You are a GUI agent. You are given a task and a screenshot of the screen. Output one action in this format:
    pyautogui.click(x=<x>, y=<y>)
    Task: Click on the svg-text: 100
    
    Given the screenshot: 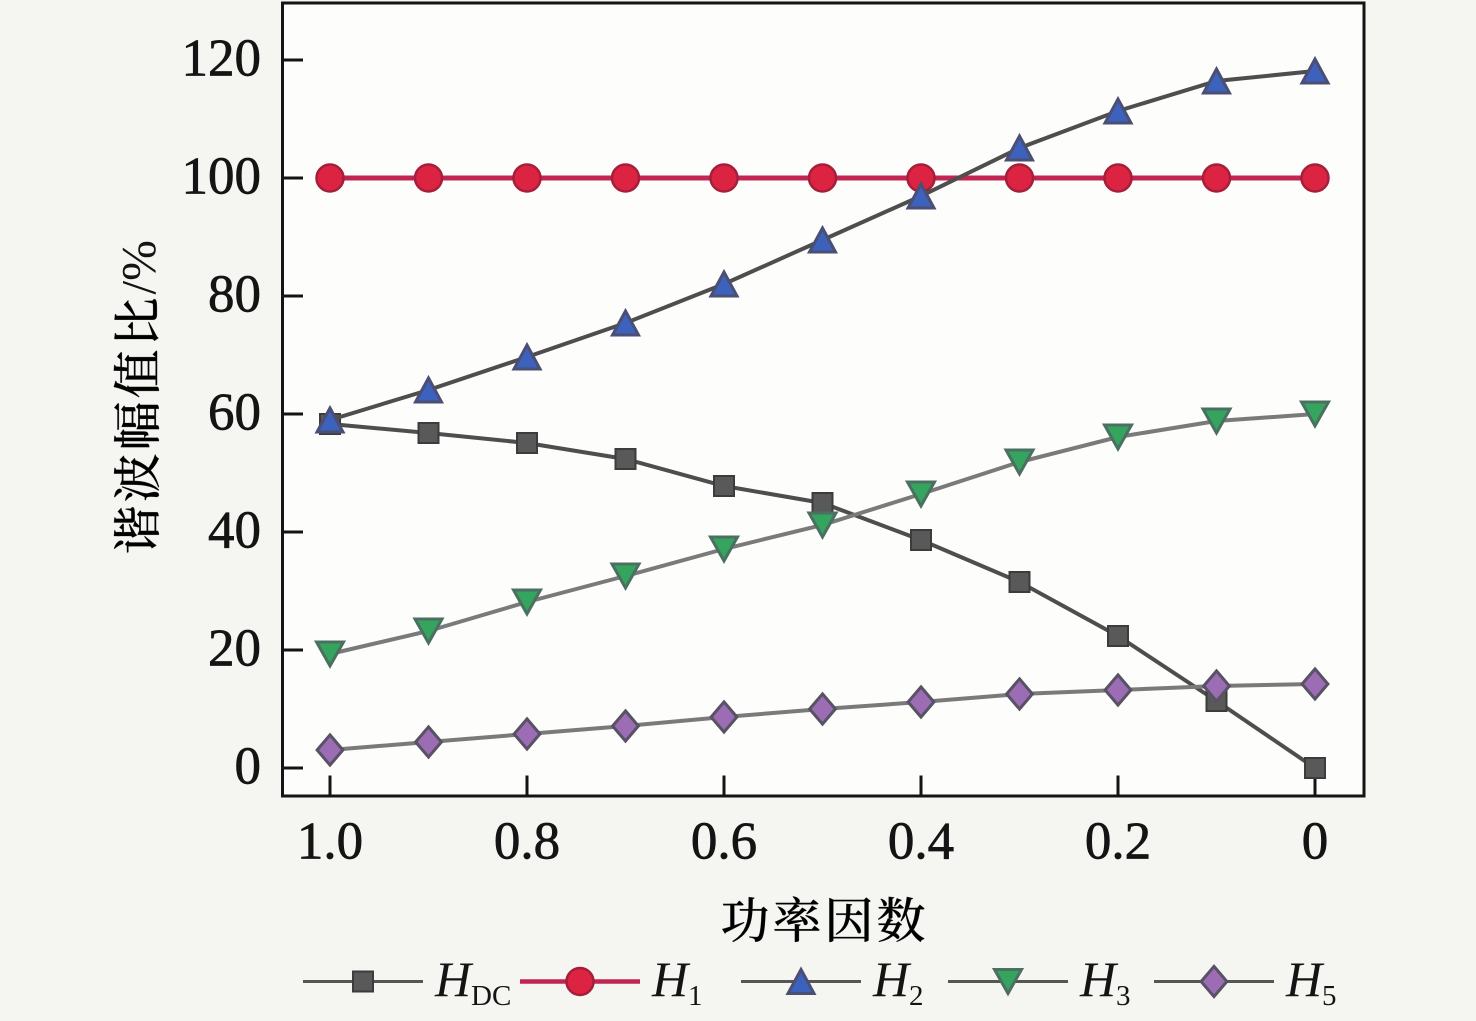 What is the action you would take?
    pyautogui.click(x=222, y=177)
    